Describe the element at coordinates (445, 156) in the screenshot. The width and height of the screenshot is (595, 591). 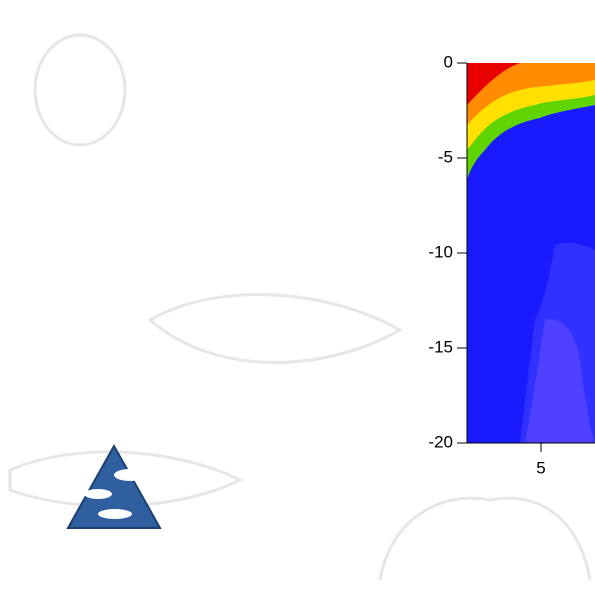
I see `y-tick-label: -5` at that location.